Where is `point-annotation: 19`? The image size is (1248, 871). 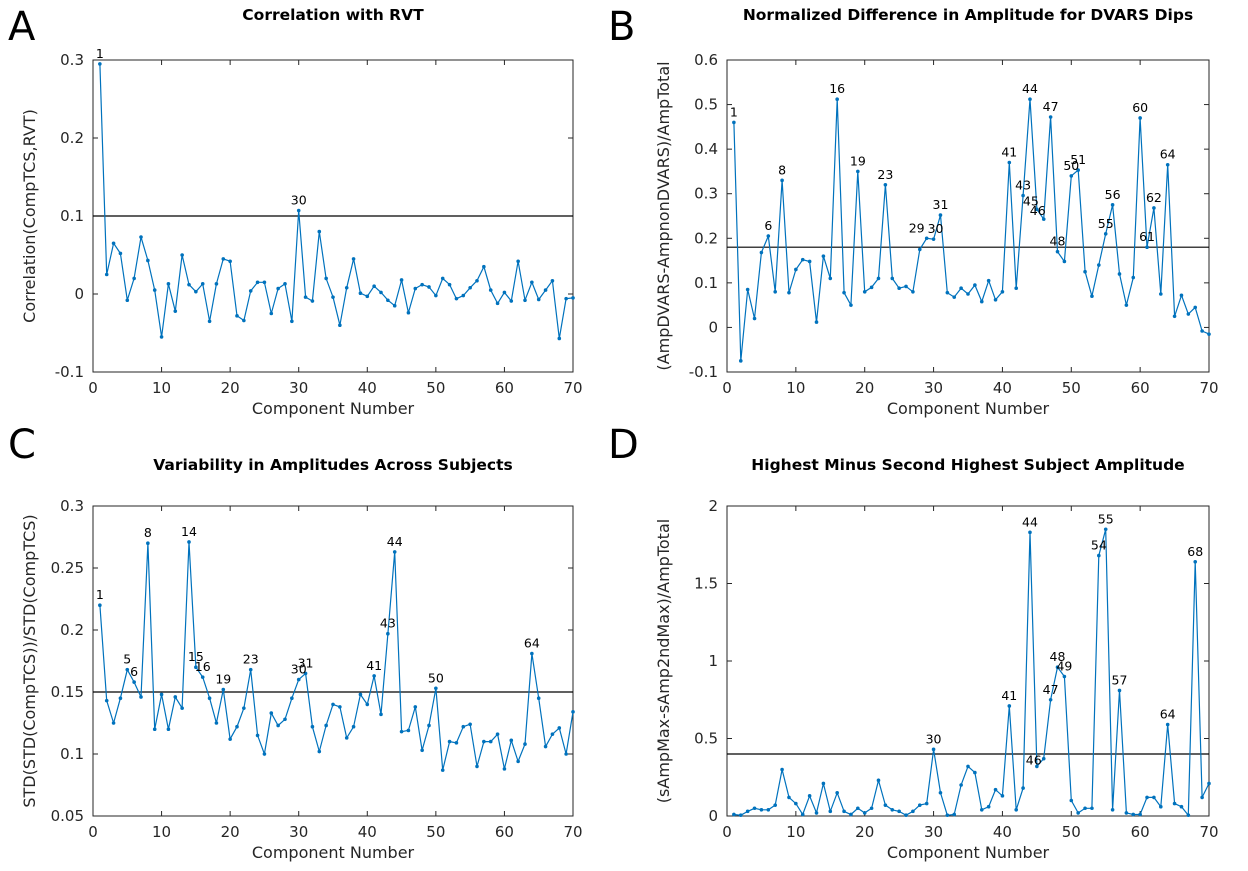
point-annotation: 19 is located at coordinates (858, 160).